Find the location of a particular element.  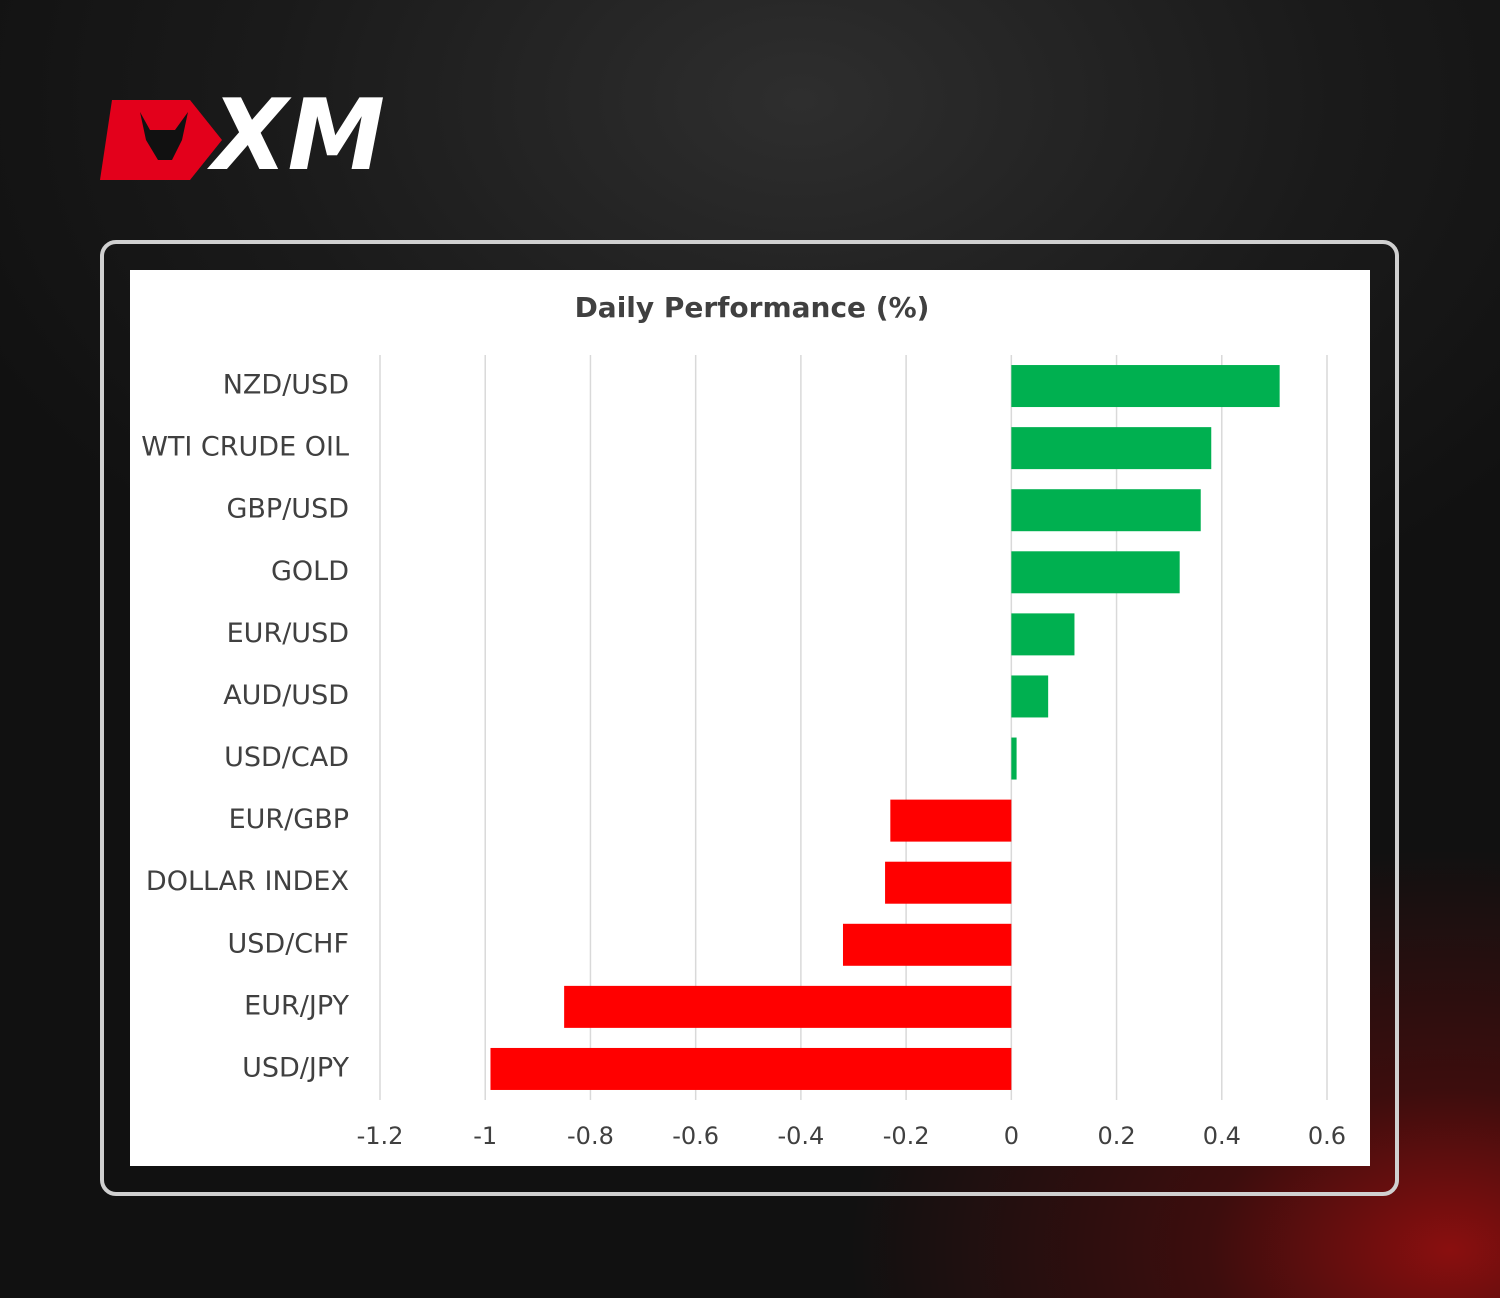

y-tick-label: GOLD is located at coordinates (310, 571).